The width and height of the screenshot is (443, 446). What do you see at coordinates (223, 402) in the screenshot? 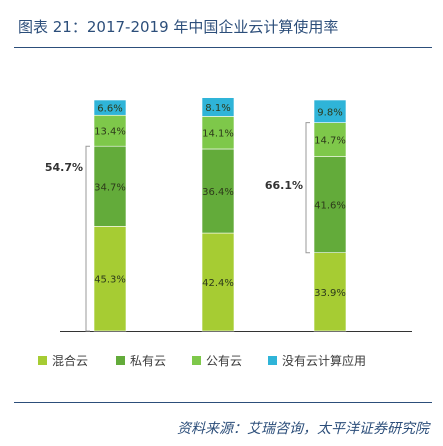
I see `source-rule` at bounding box center [223, 402].